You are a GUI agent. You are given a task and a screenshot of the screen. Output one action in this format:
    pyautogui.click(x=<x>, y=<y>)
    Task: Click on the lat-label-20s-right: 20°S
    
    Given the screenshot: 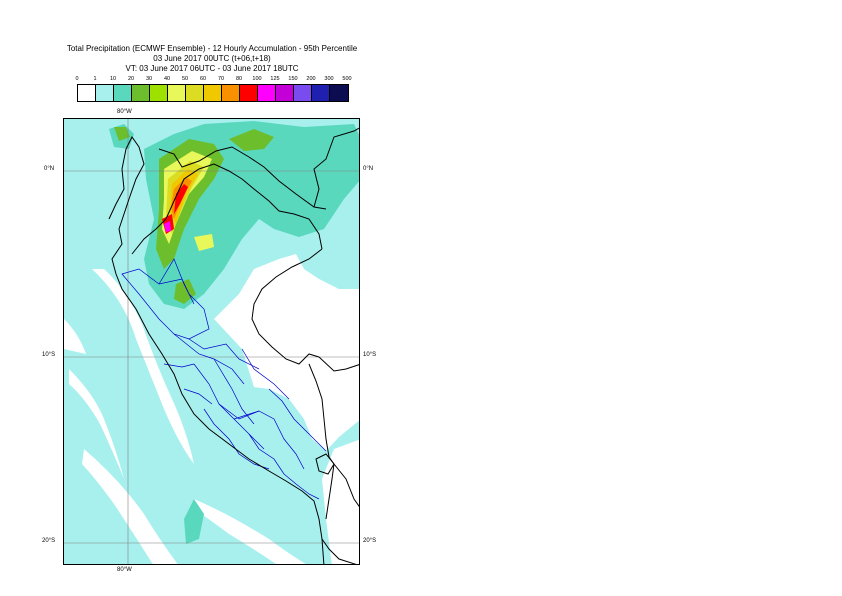 What is the action you would take?
    pyautogui.click(x=370, y=541)
    